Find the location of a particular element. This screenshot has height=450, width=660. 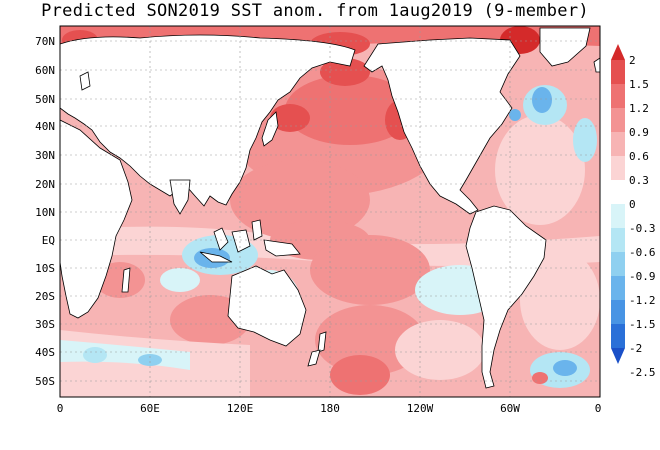

lon-label-180: 180 is located at coordinates (330, 408).